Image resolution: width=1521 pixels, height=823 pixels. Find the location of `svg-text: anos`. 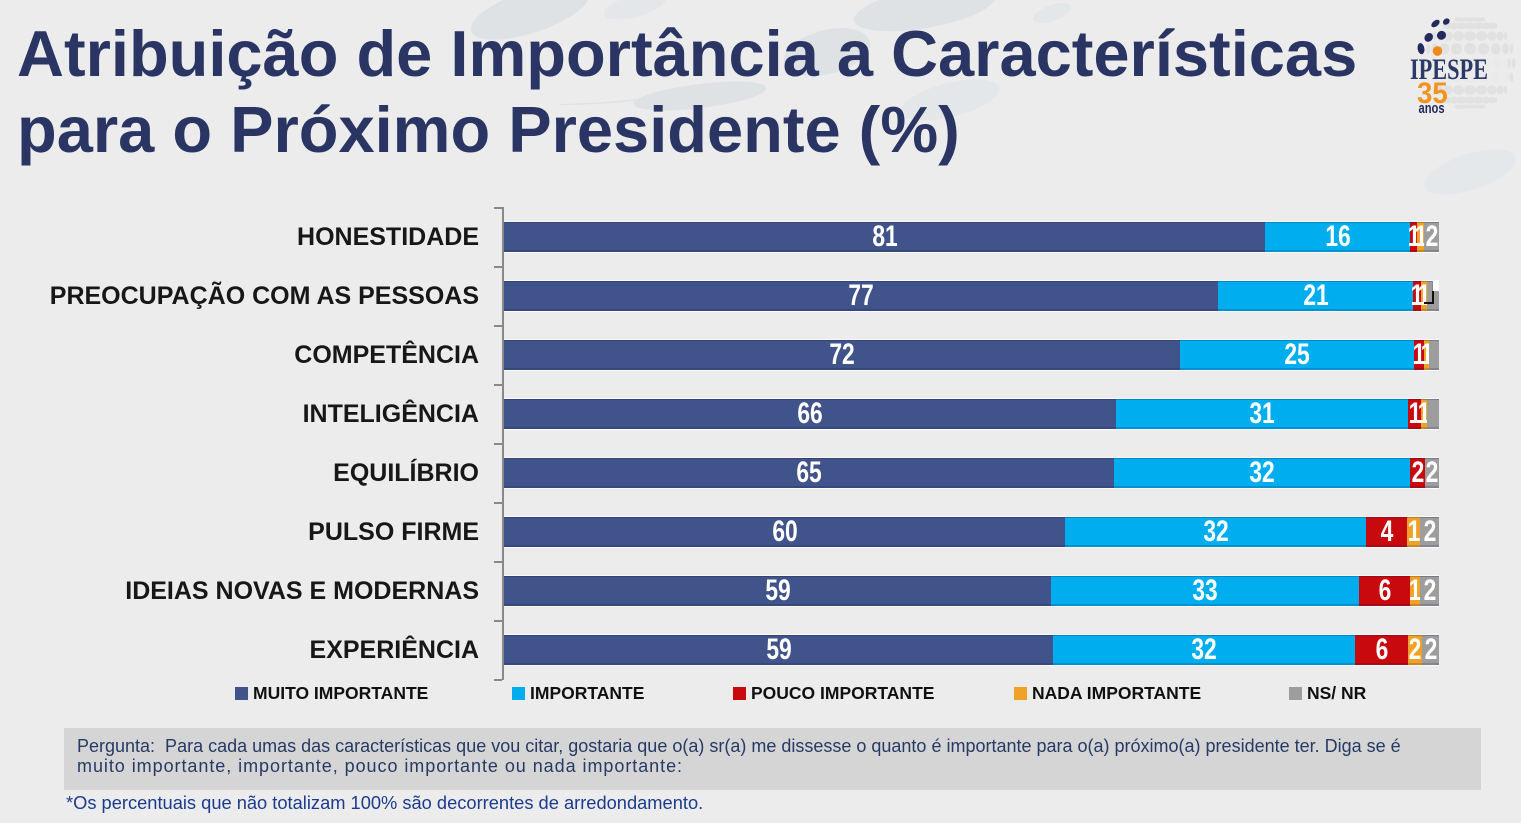

svg-text: anos is located at coordinates (1432, 108).